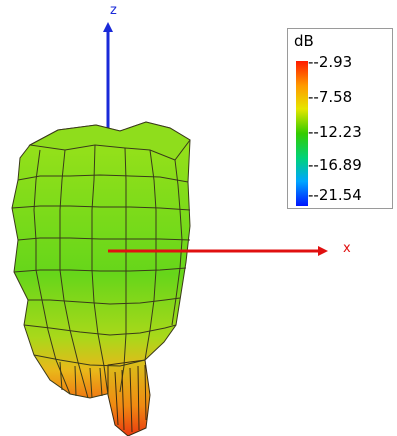 This screenshot has height=436, width=397. Describe the element at coordinates (335, 132) in the screenshot. I see `legend-tick: --12.23` at that location.